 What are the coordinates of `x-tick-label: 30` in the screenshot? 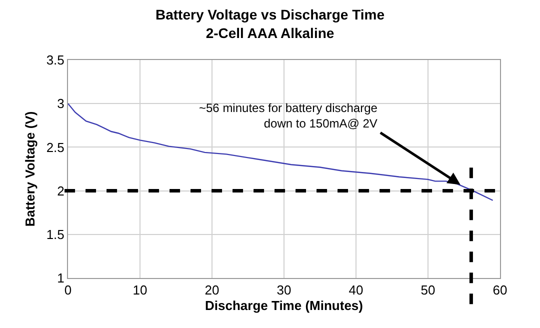 It's located at (284, 290).